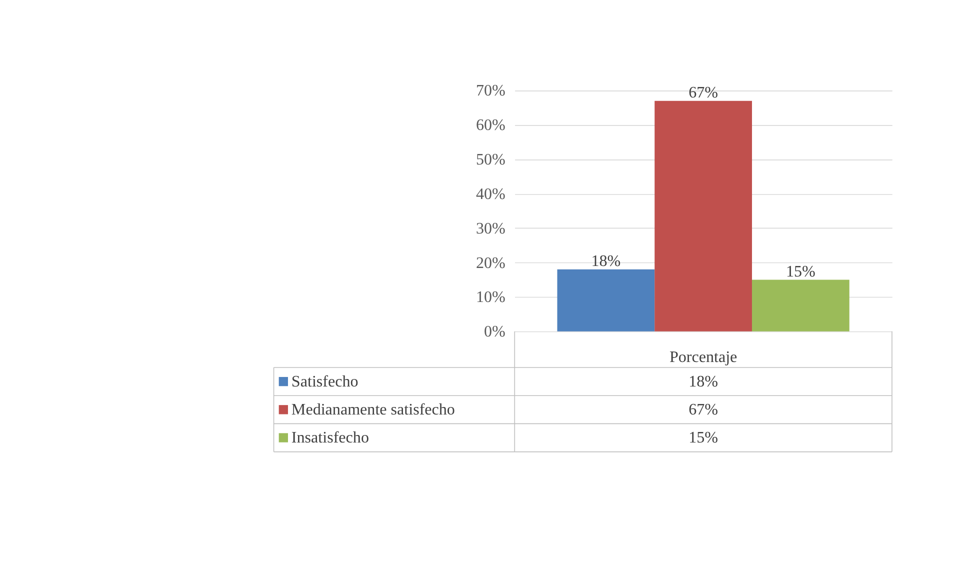 The image size is (957, 575). What do you see at coordinates (703, 381) in the screenshot?
I see `text: 18%` at bounding box center [703, 381].